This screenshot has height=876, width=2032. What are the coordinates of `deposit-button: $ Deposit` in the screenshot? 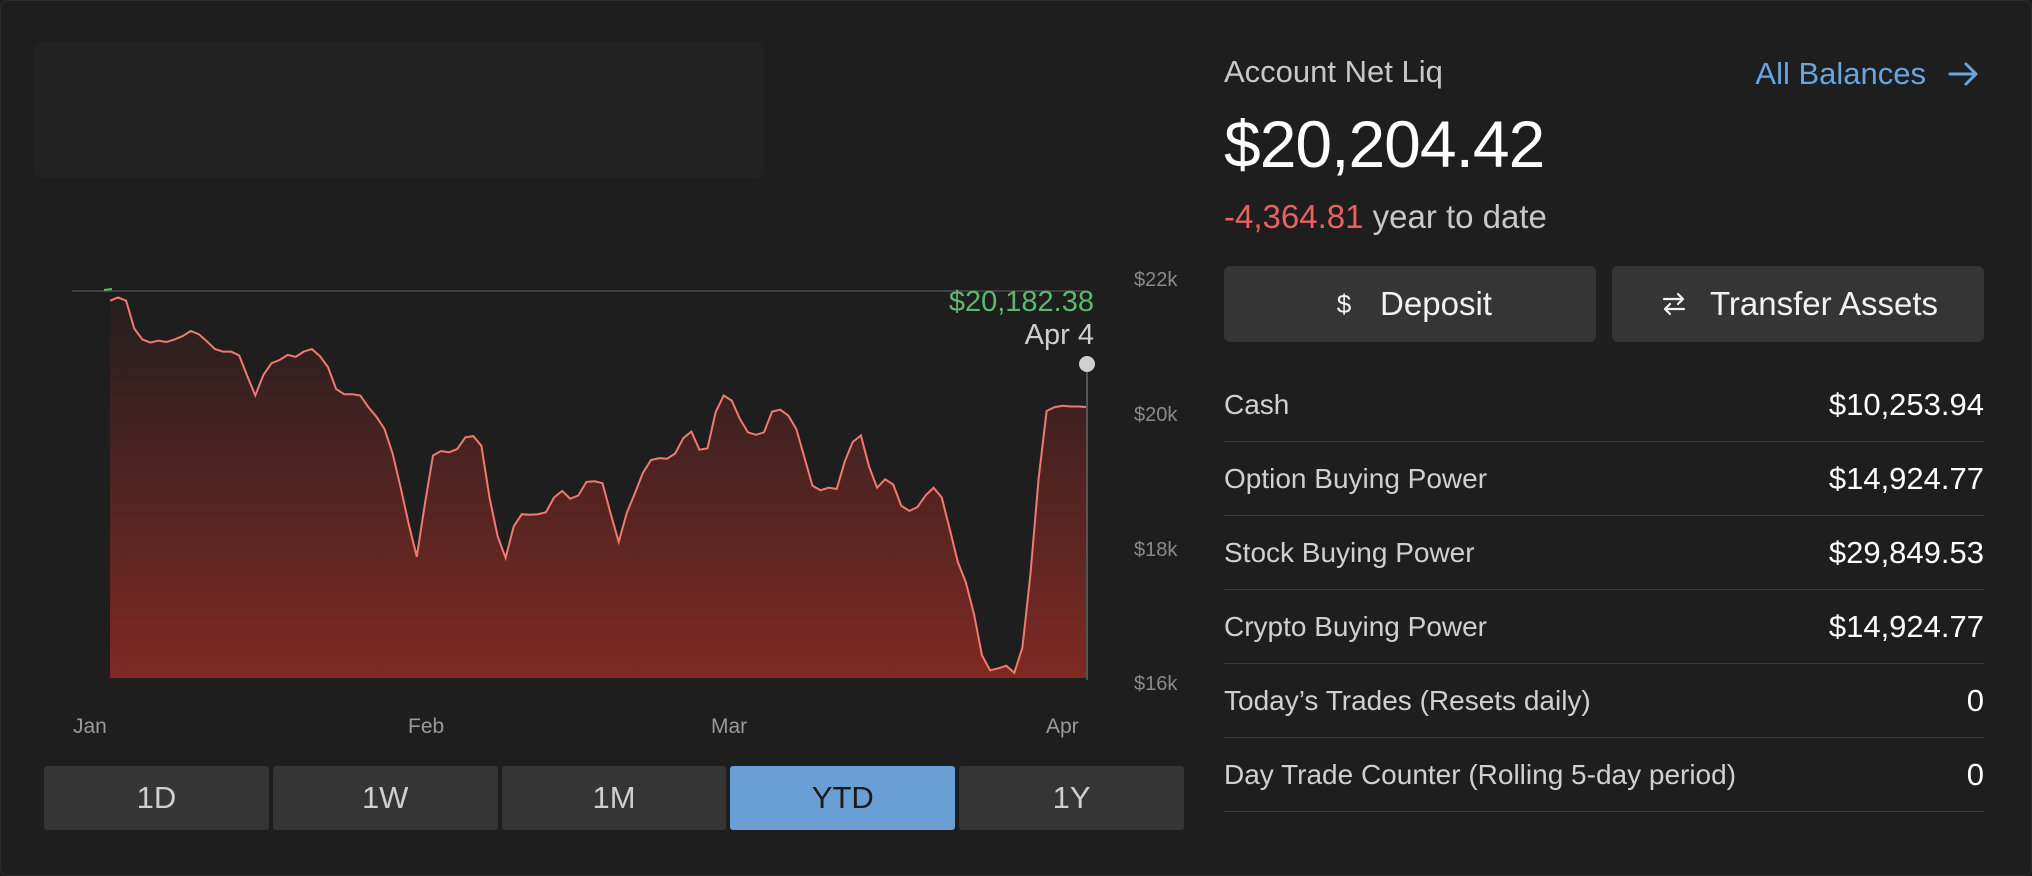 It's located at (1410, 304).